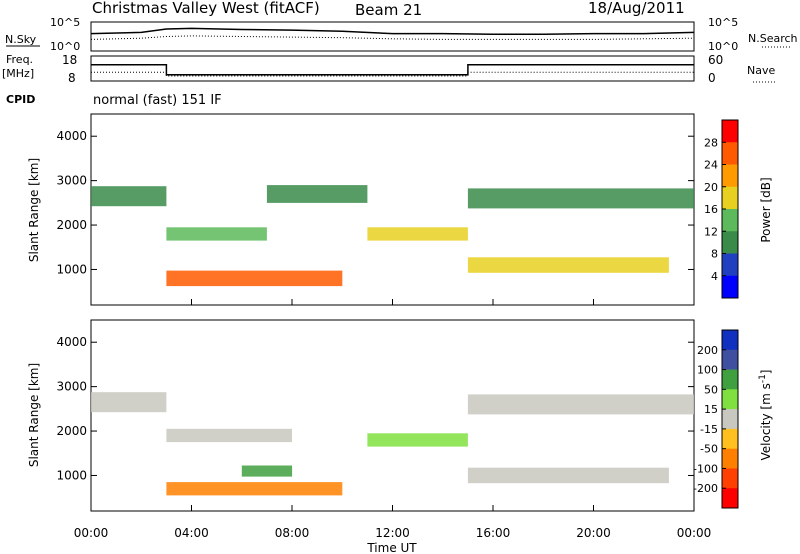  What do you see at coordinates (709, 429) in the screenshot?
I see `colorbar-tick-label: -15` at bounding box center [709, 429].